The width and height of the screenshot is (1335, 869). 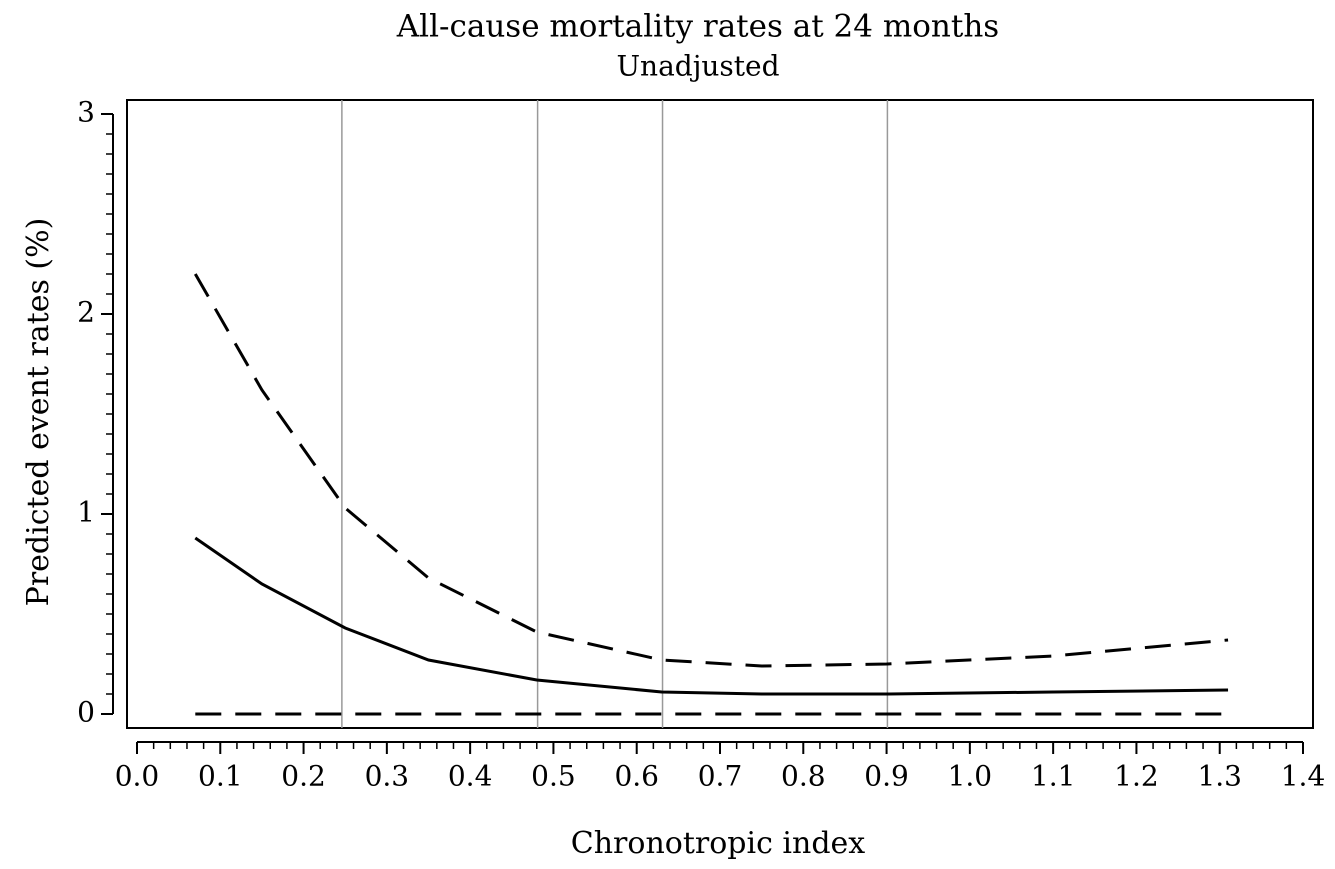 What do you see at coordinates (886, 776) in the screenshot?
I see `x-tick-label: 0.9` at bounding box center [886, 776].